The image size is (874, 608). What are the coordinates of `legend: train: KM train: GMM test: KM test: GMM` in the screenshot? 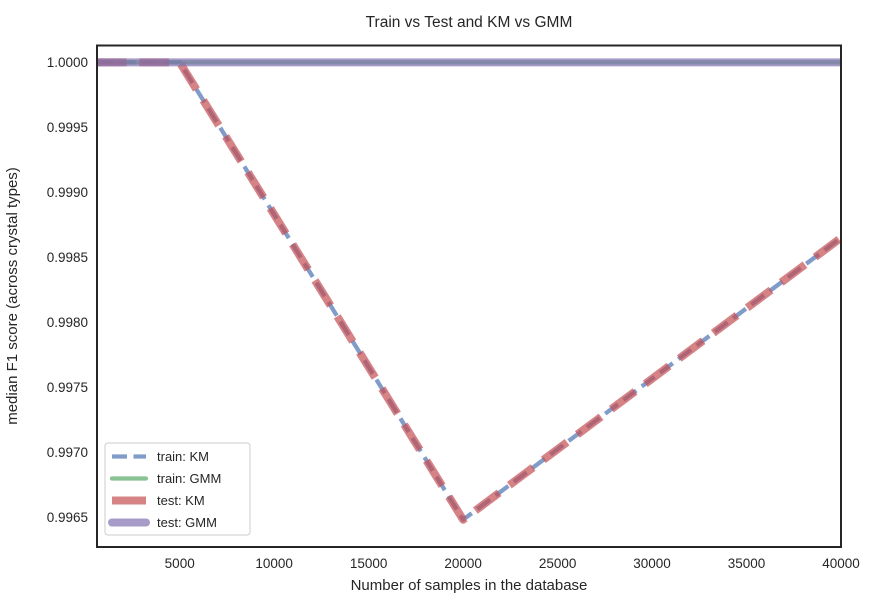 It's located at (177, 489).